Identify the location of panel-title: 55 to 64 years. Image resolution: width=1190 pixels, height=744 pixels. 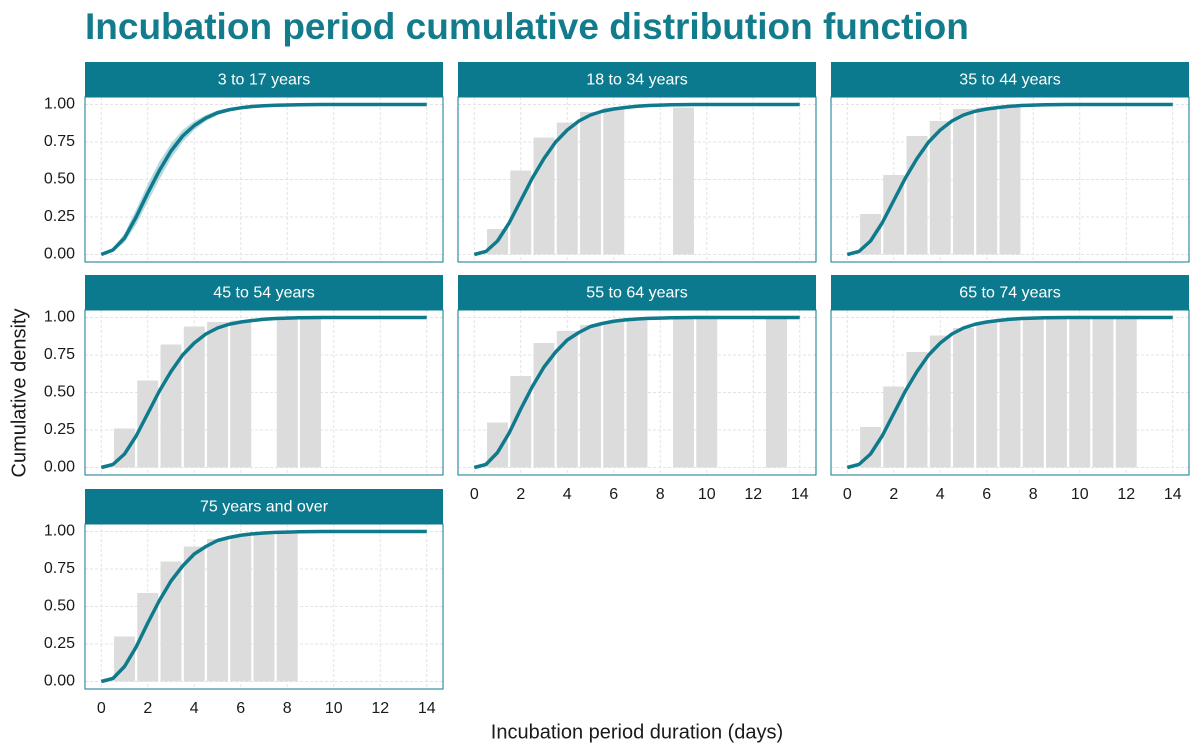
(636, 293).